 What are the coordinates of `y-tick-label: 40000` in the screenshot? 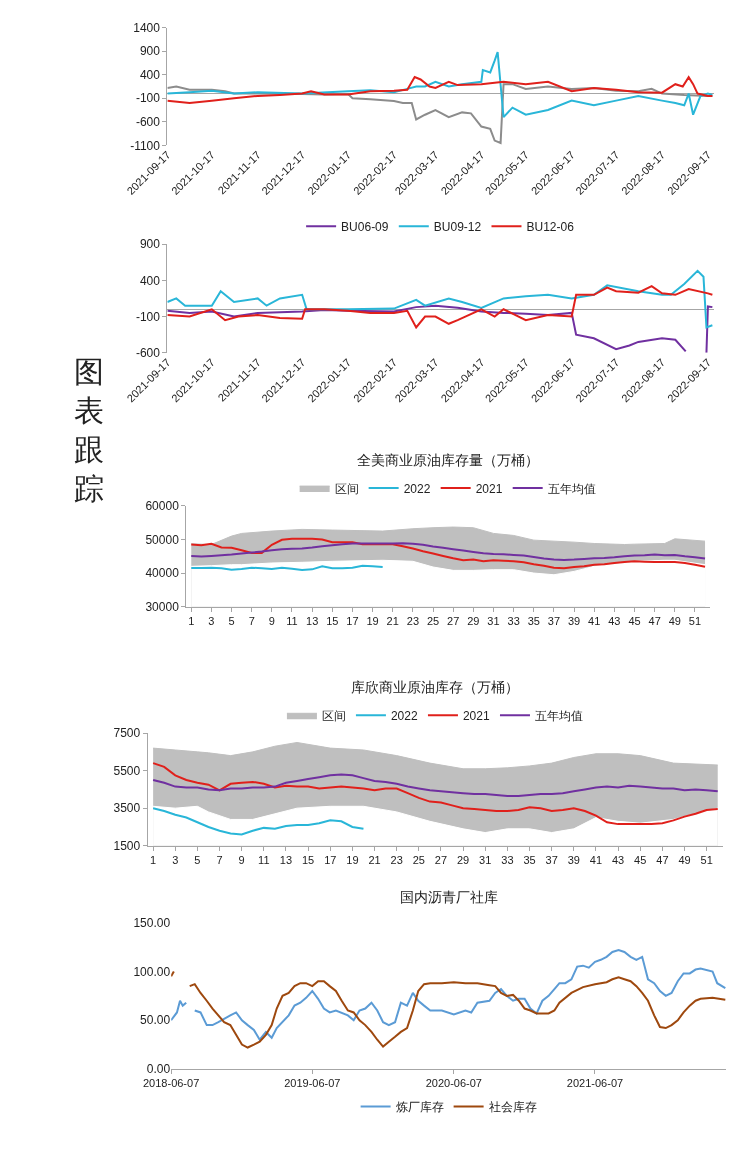 It's located at (162, 573).